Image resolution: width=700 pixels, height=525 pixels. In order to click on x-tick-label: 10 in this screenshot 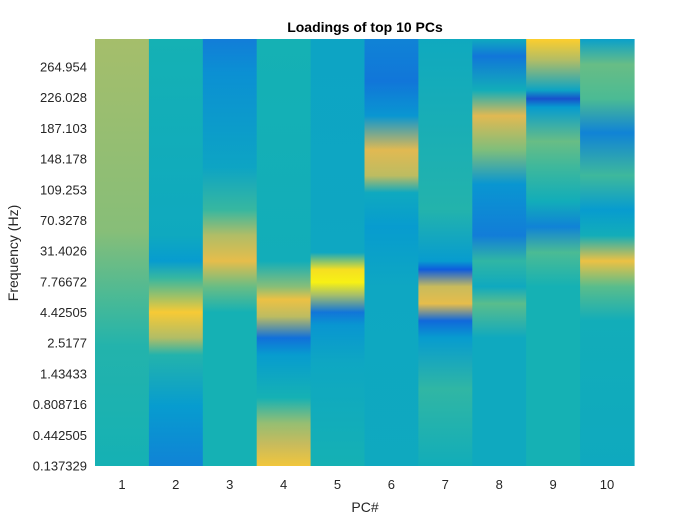, I will do `click(607, 484)`.